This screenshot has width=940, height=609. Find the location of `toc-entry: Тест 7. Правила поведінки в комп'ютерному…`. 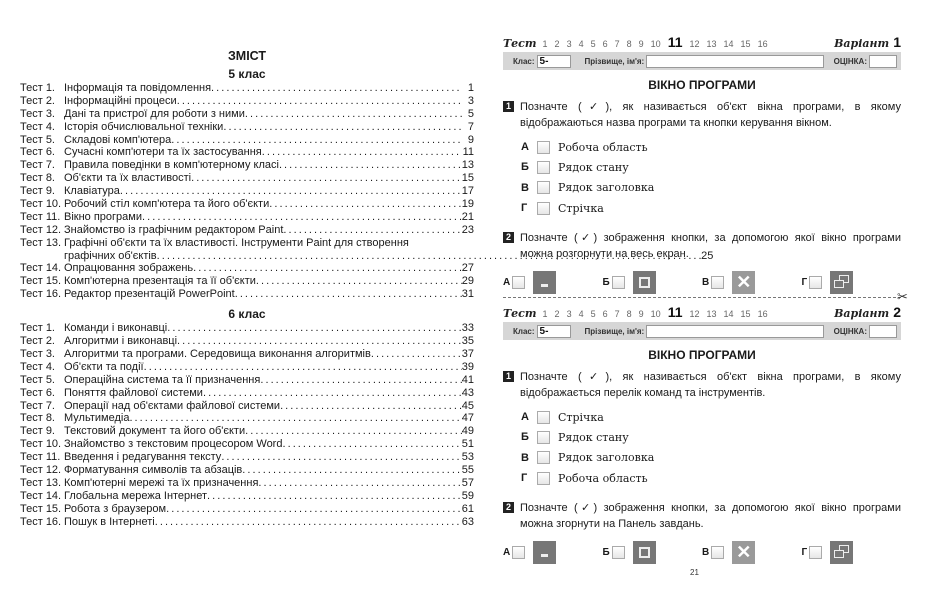

toc-entry: Тест 7. Правила поведінки в комп'ютерному… is located at coordinates (247, 165).